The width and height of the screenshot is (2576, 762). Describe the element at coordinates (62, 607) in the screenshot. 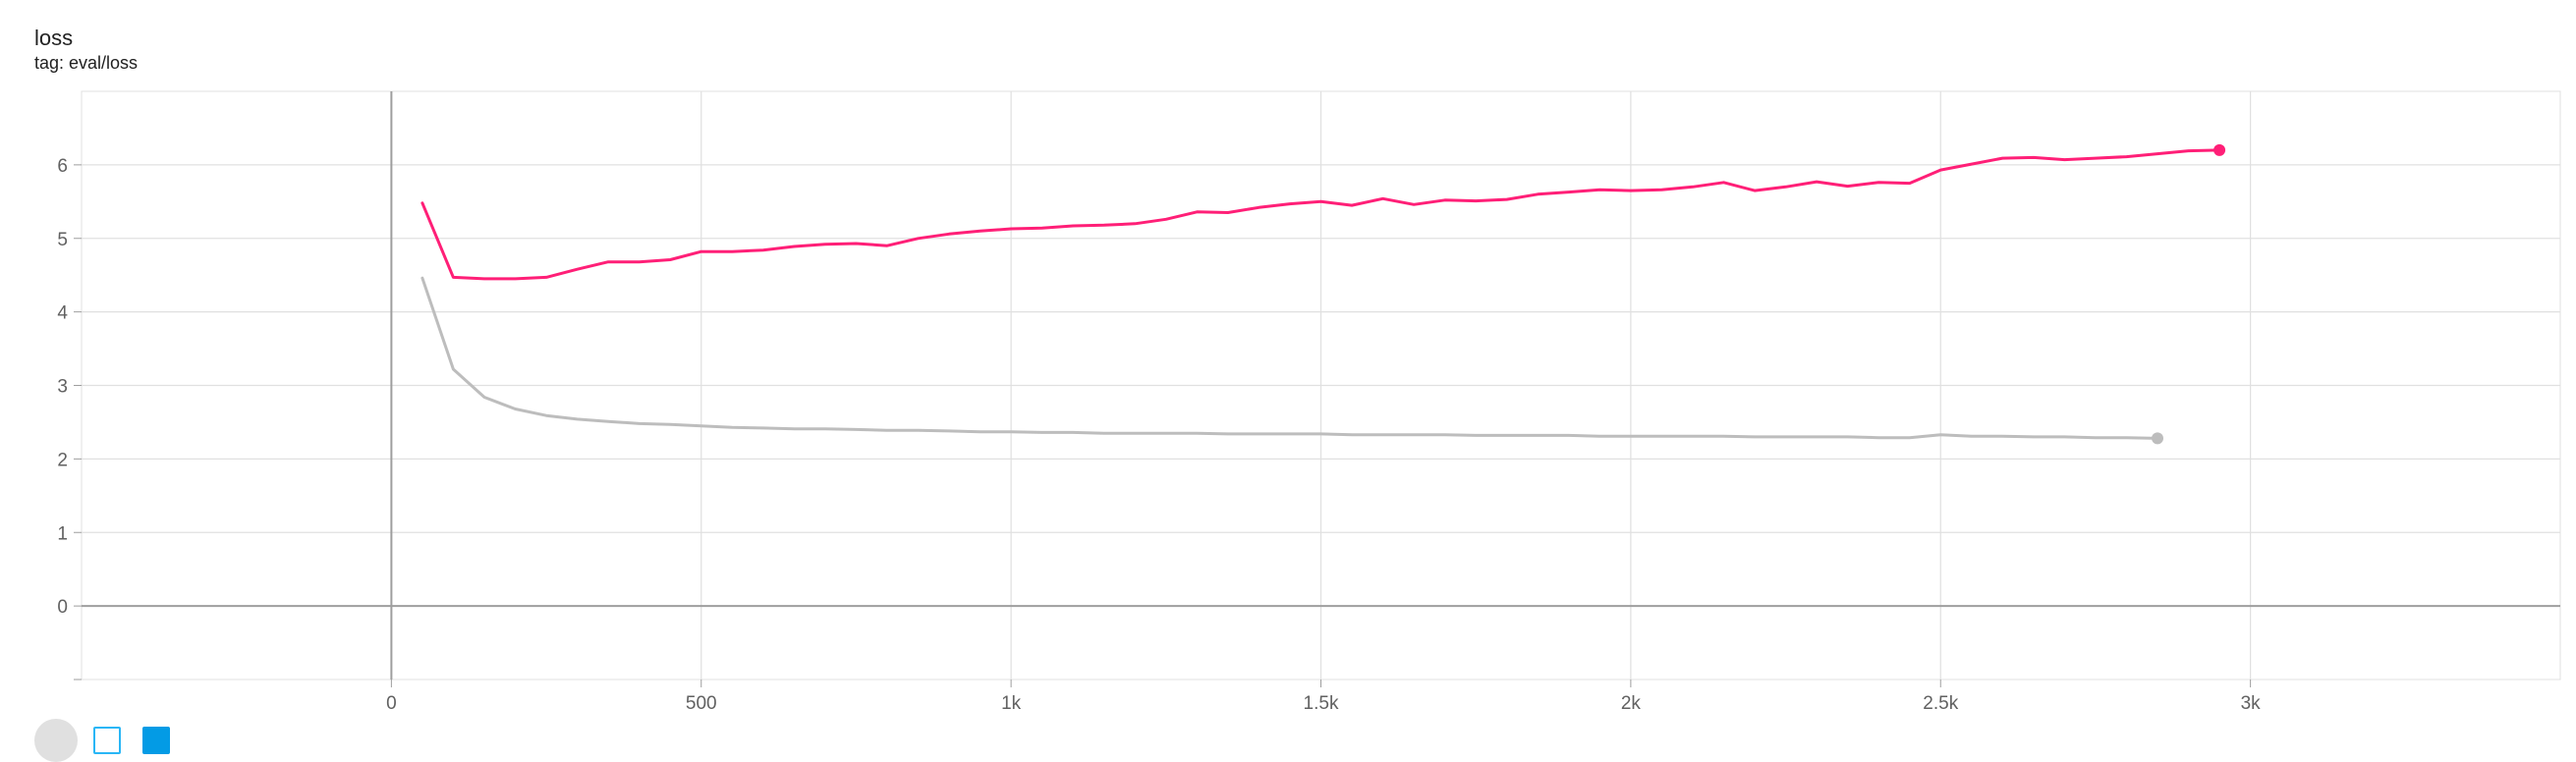

I see `y-tick-label: 0` at that location.